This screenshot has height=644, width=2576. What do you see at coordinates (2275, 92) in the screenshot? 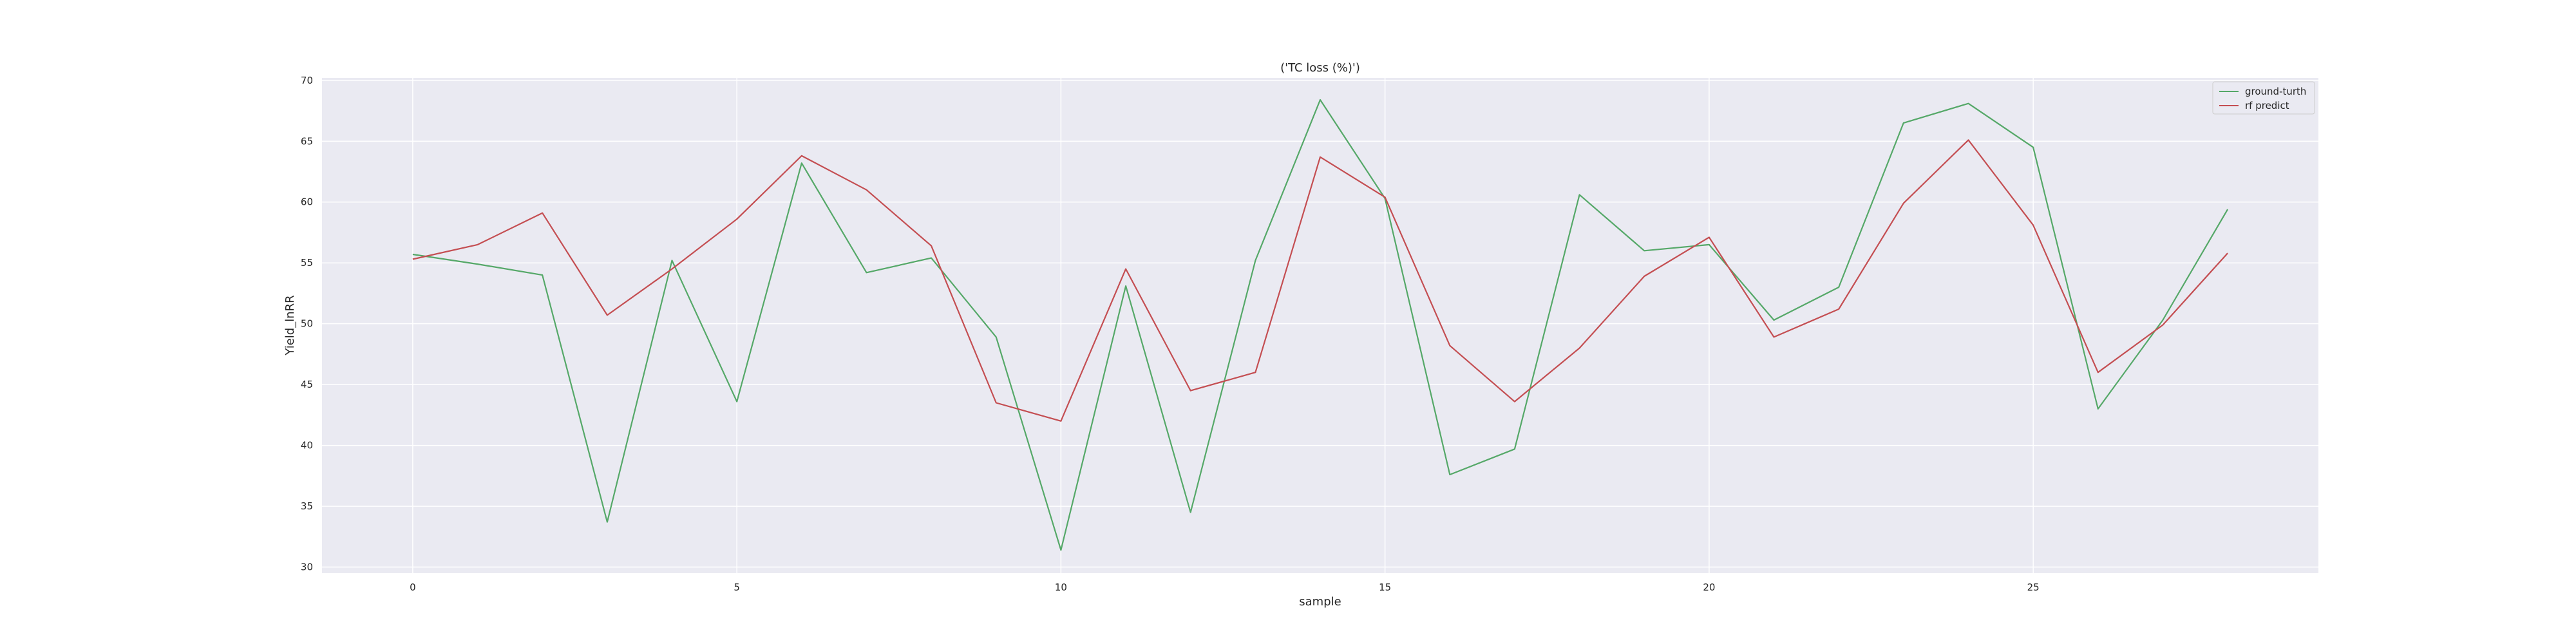
I see `legend-label-ground-turth: ground-turth` at bounding box center [2275, 92].